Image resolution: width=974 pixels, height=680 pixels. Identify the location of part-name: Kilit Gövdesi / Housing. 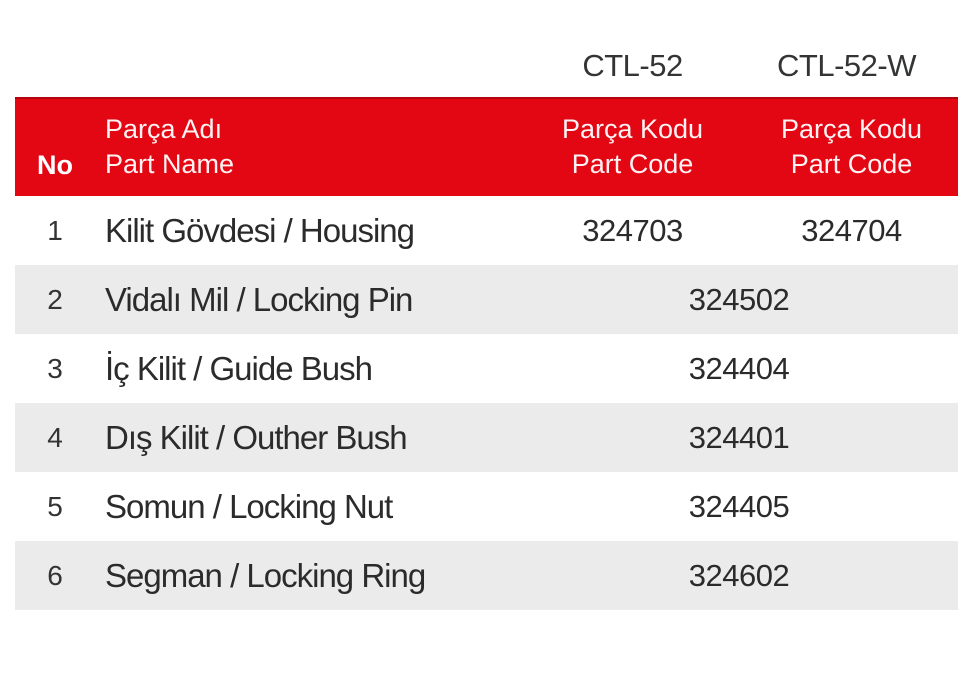
(260, 230).